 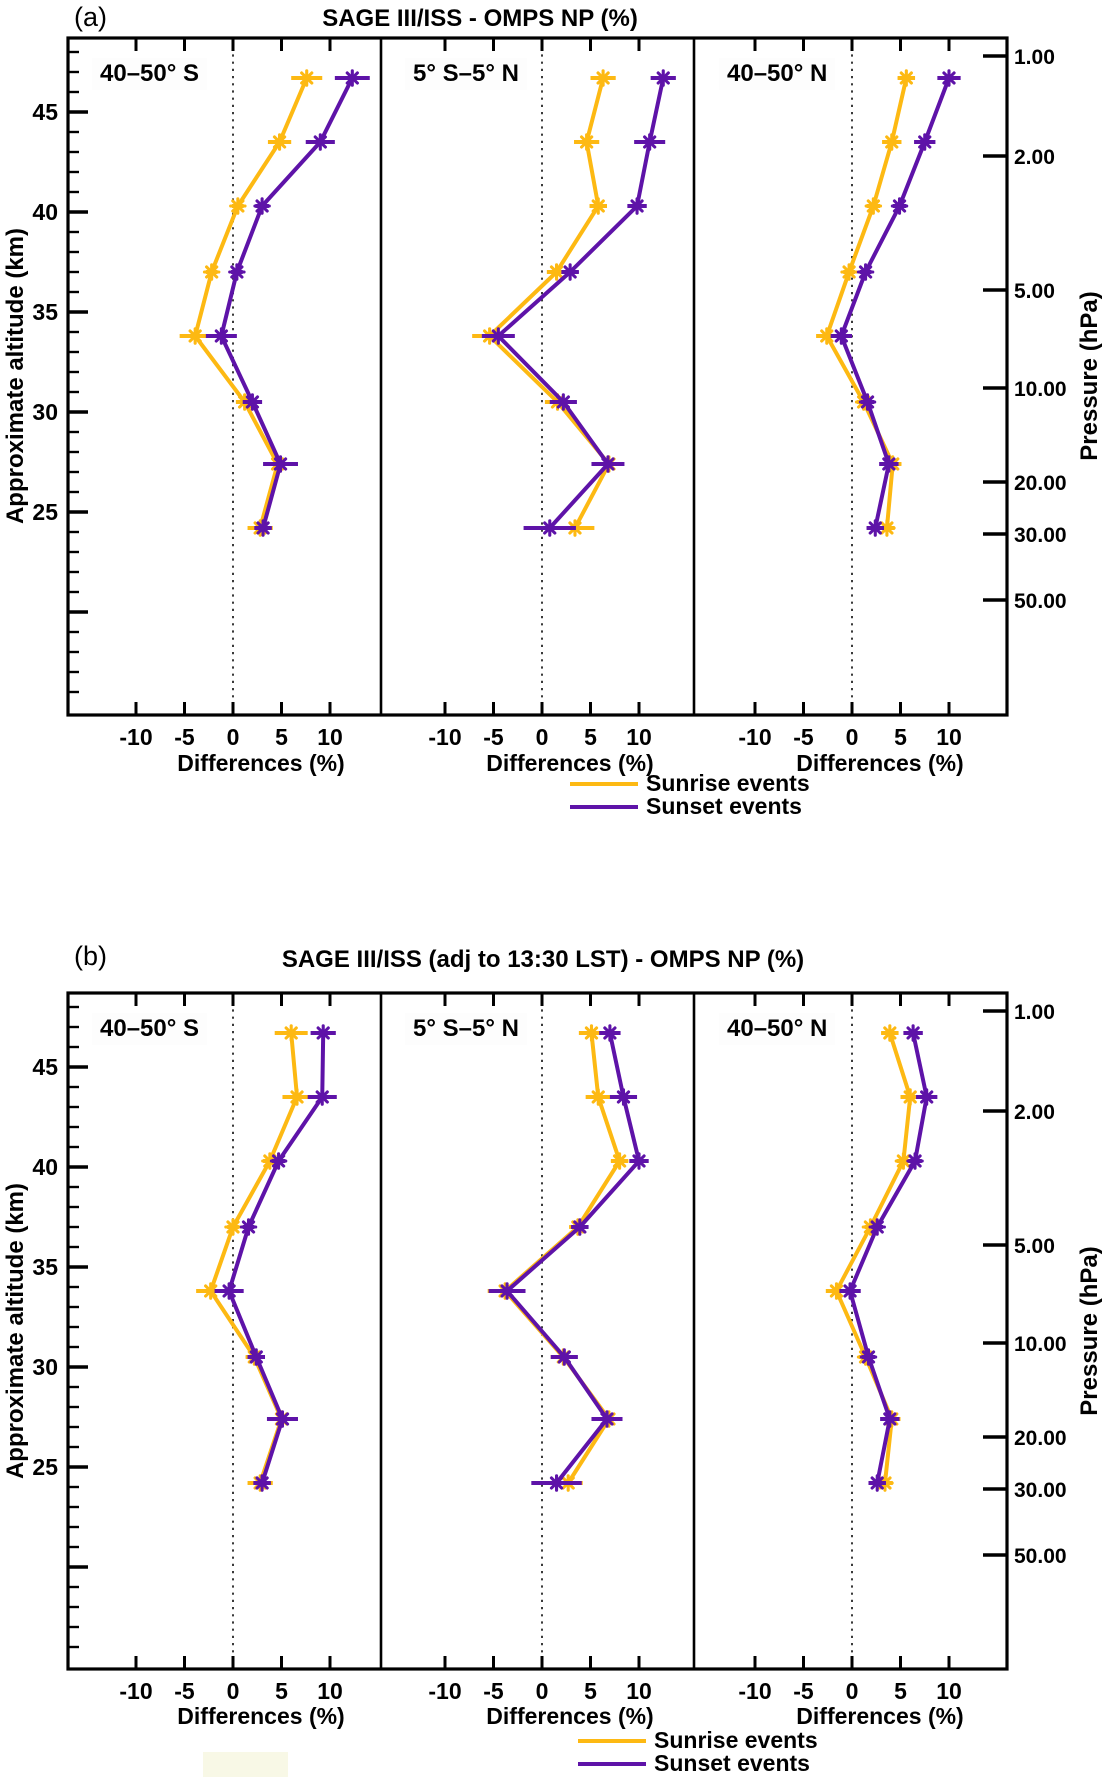 What do you see at coordinates (880, 1716) in the screenshot?
I see `panel-b-xaxis-title-right: Differences (%)` at bounding box center [880, 1716].